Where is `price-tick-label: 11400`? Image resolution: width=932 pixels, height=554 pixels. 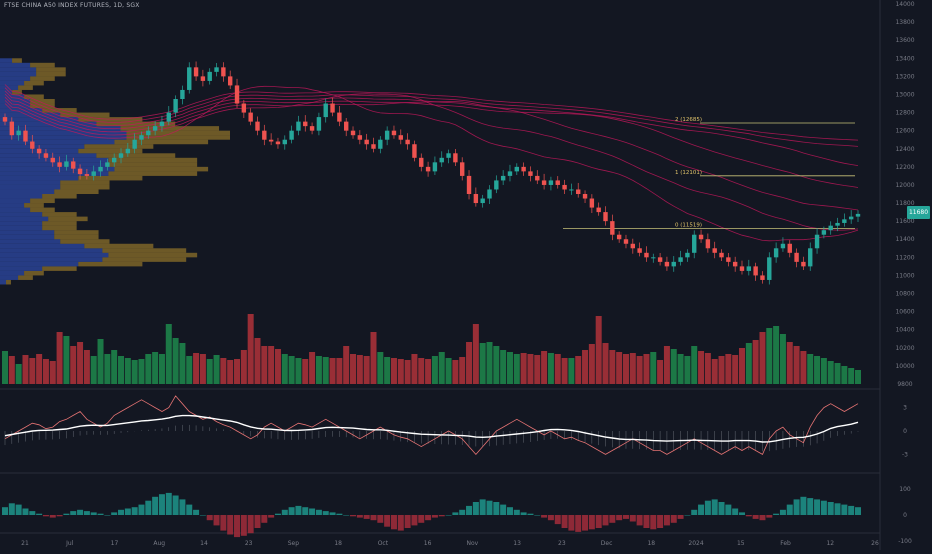 price-tick-label: 11400 is located at coordinates (904, 239).